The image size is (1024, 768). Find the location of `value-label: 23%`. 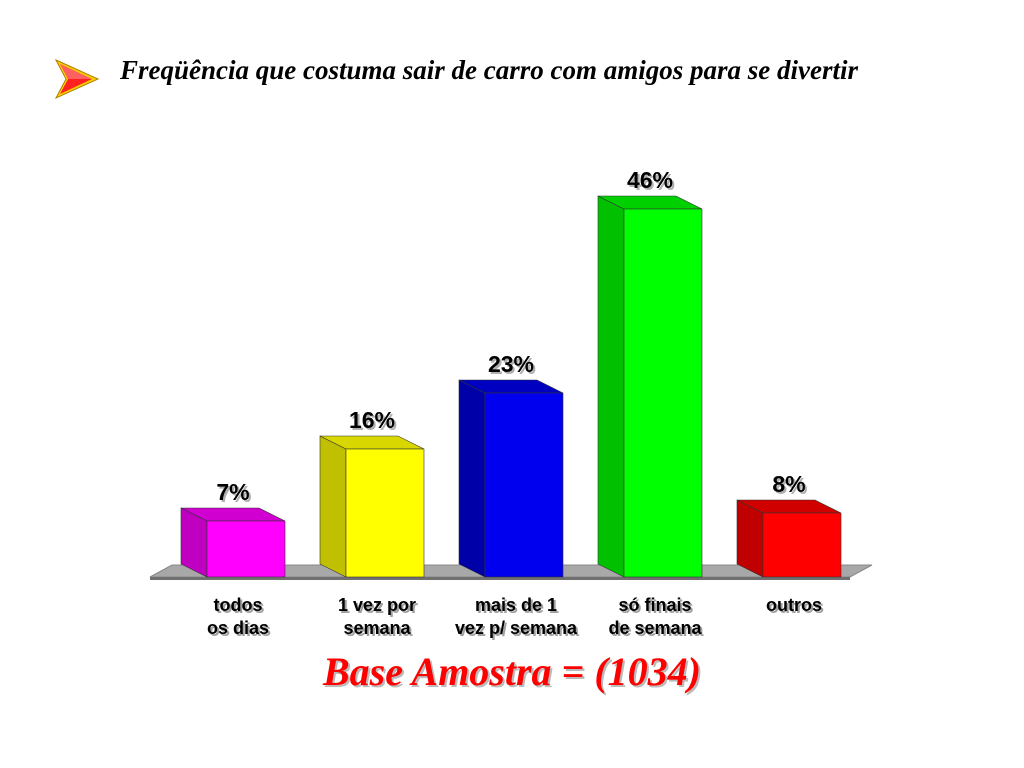

value-label: 23% is located at coordinates (511, 364).